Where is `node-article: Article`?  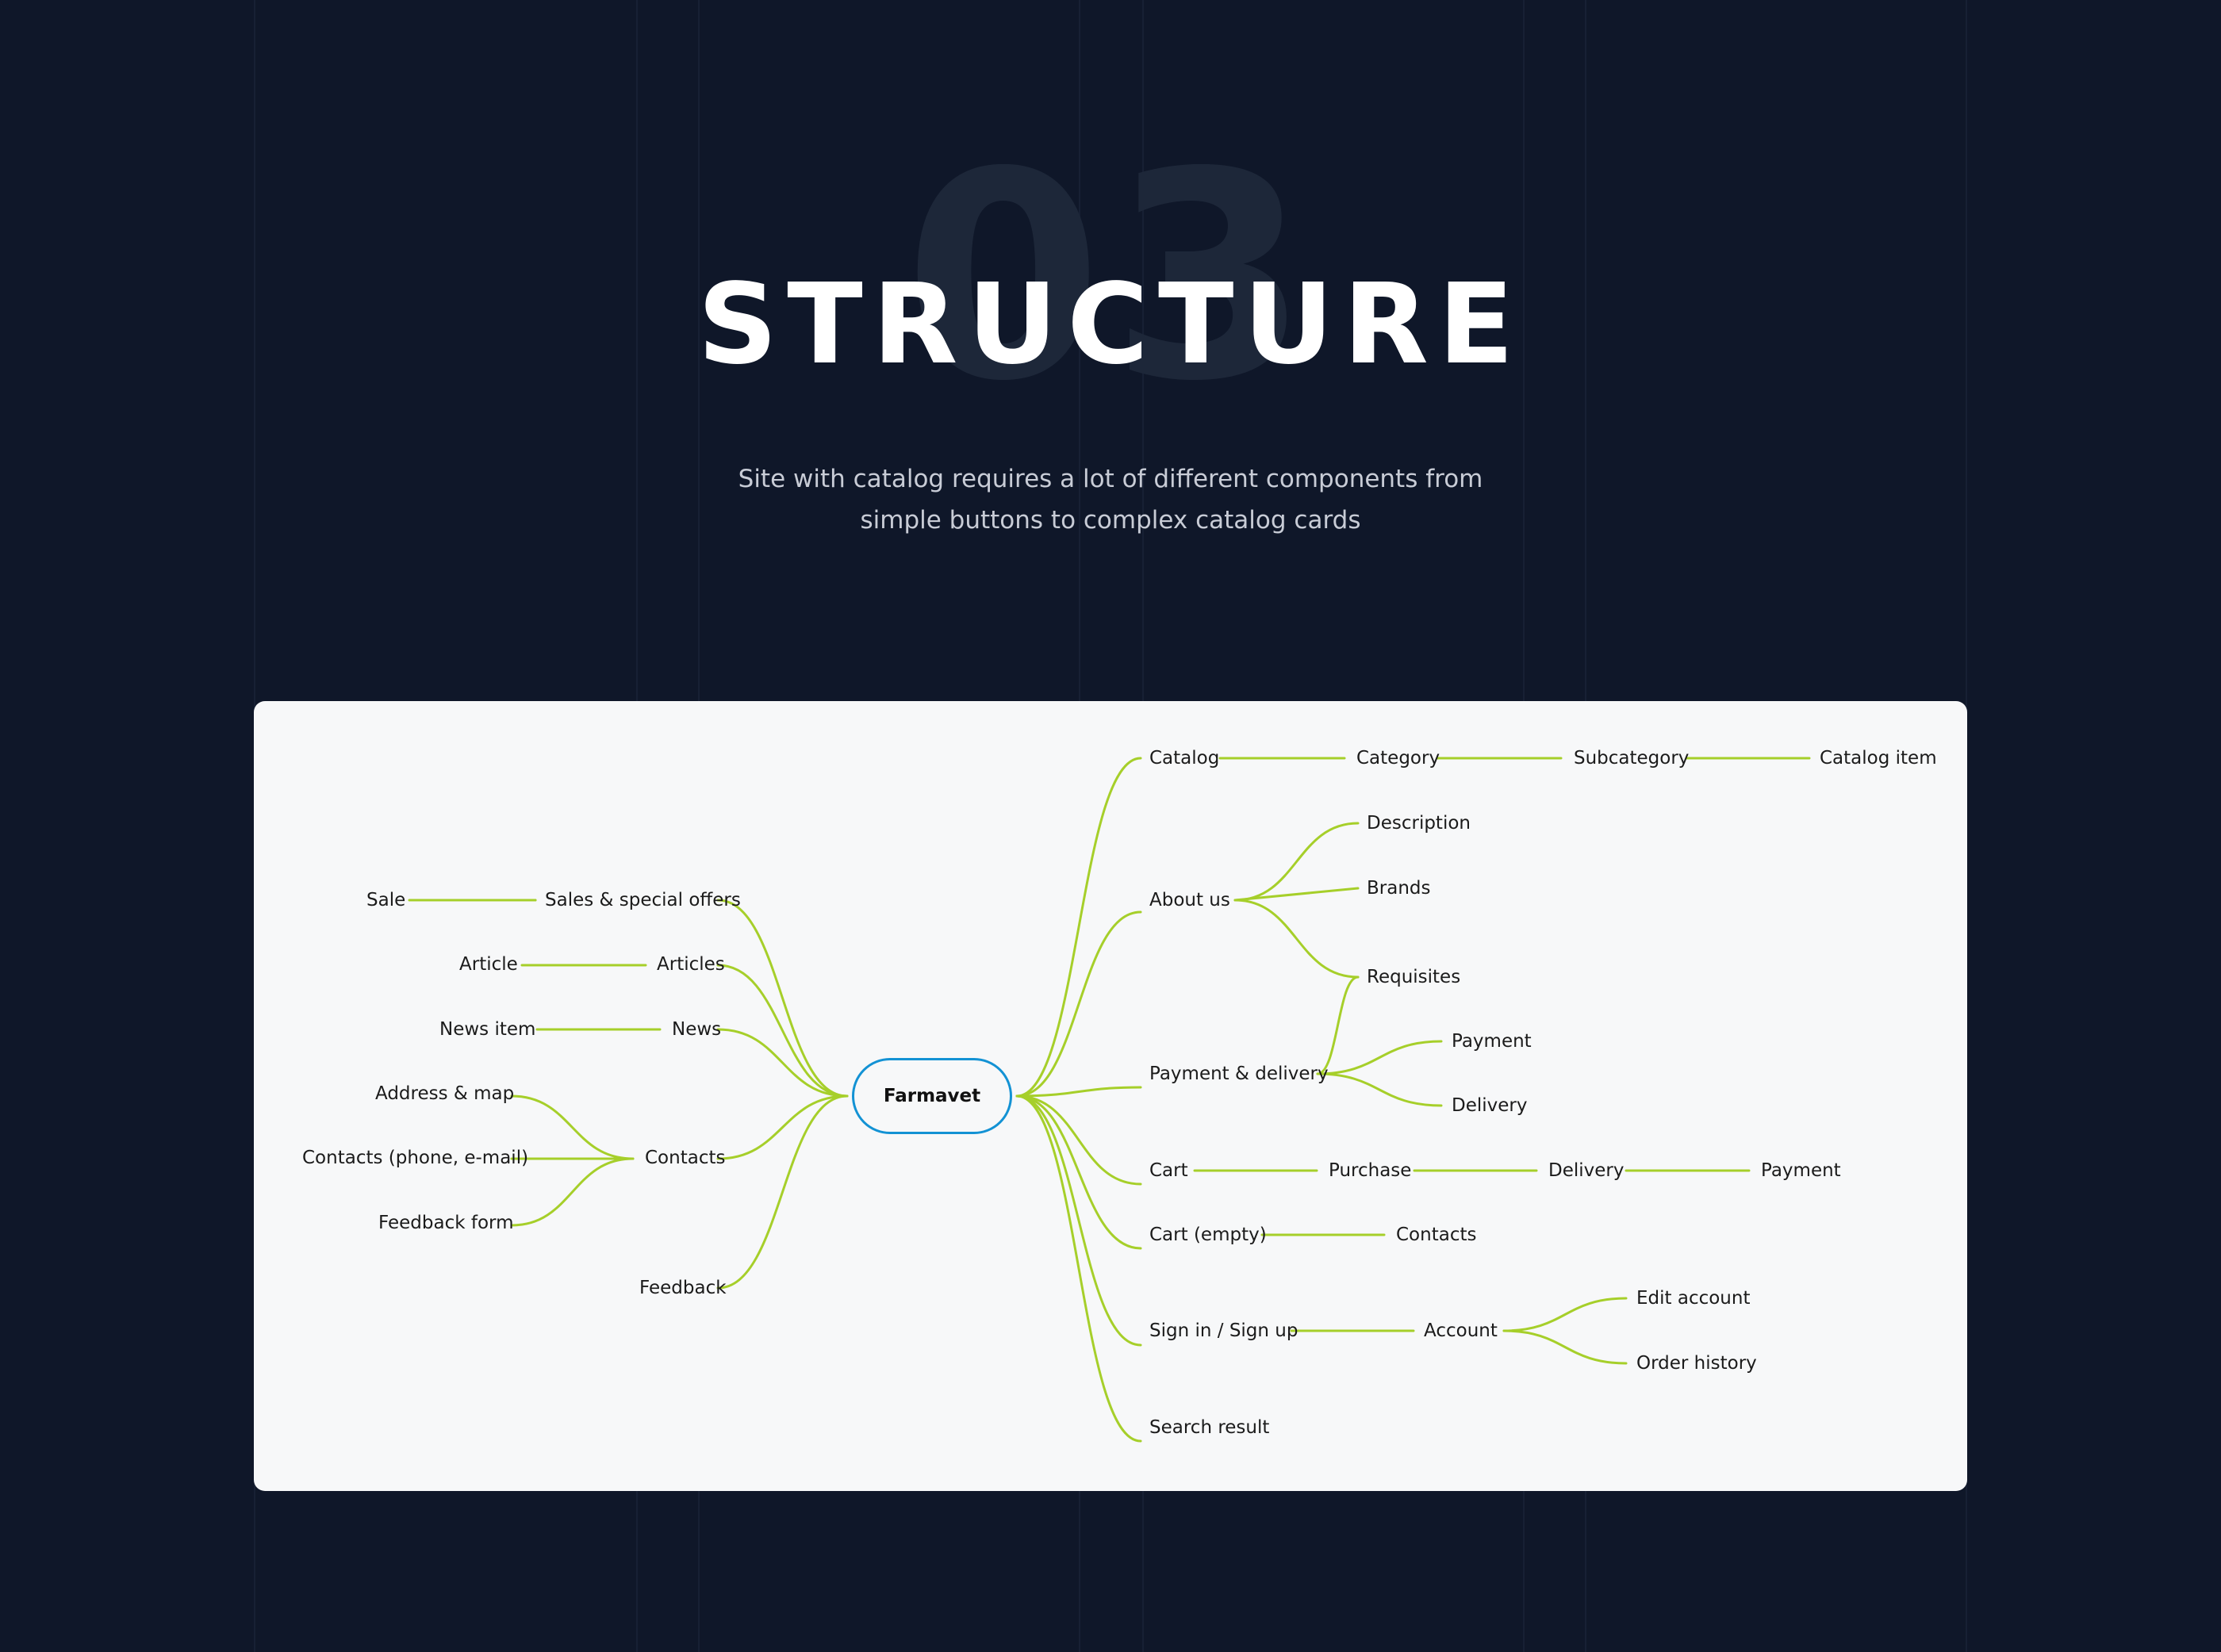 node-article: Article is located at coordinates (488, 964).